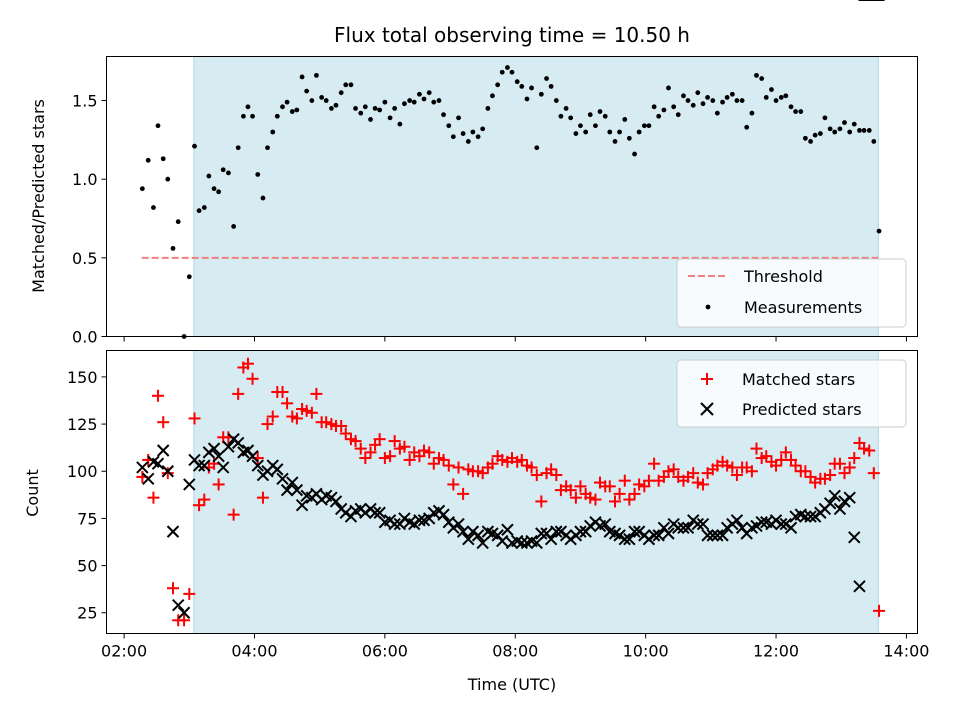 The width and height of the screenshot is (960, 720). Describe the element at coordinates (798, 379) in the screenshot. I see `legend-matched-label: Matched stars` at that location.